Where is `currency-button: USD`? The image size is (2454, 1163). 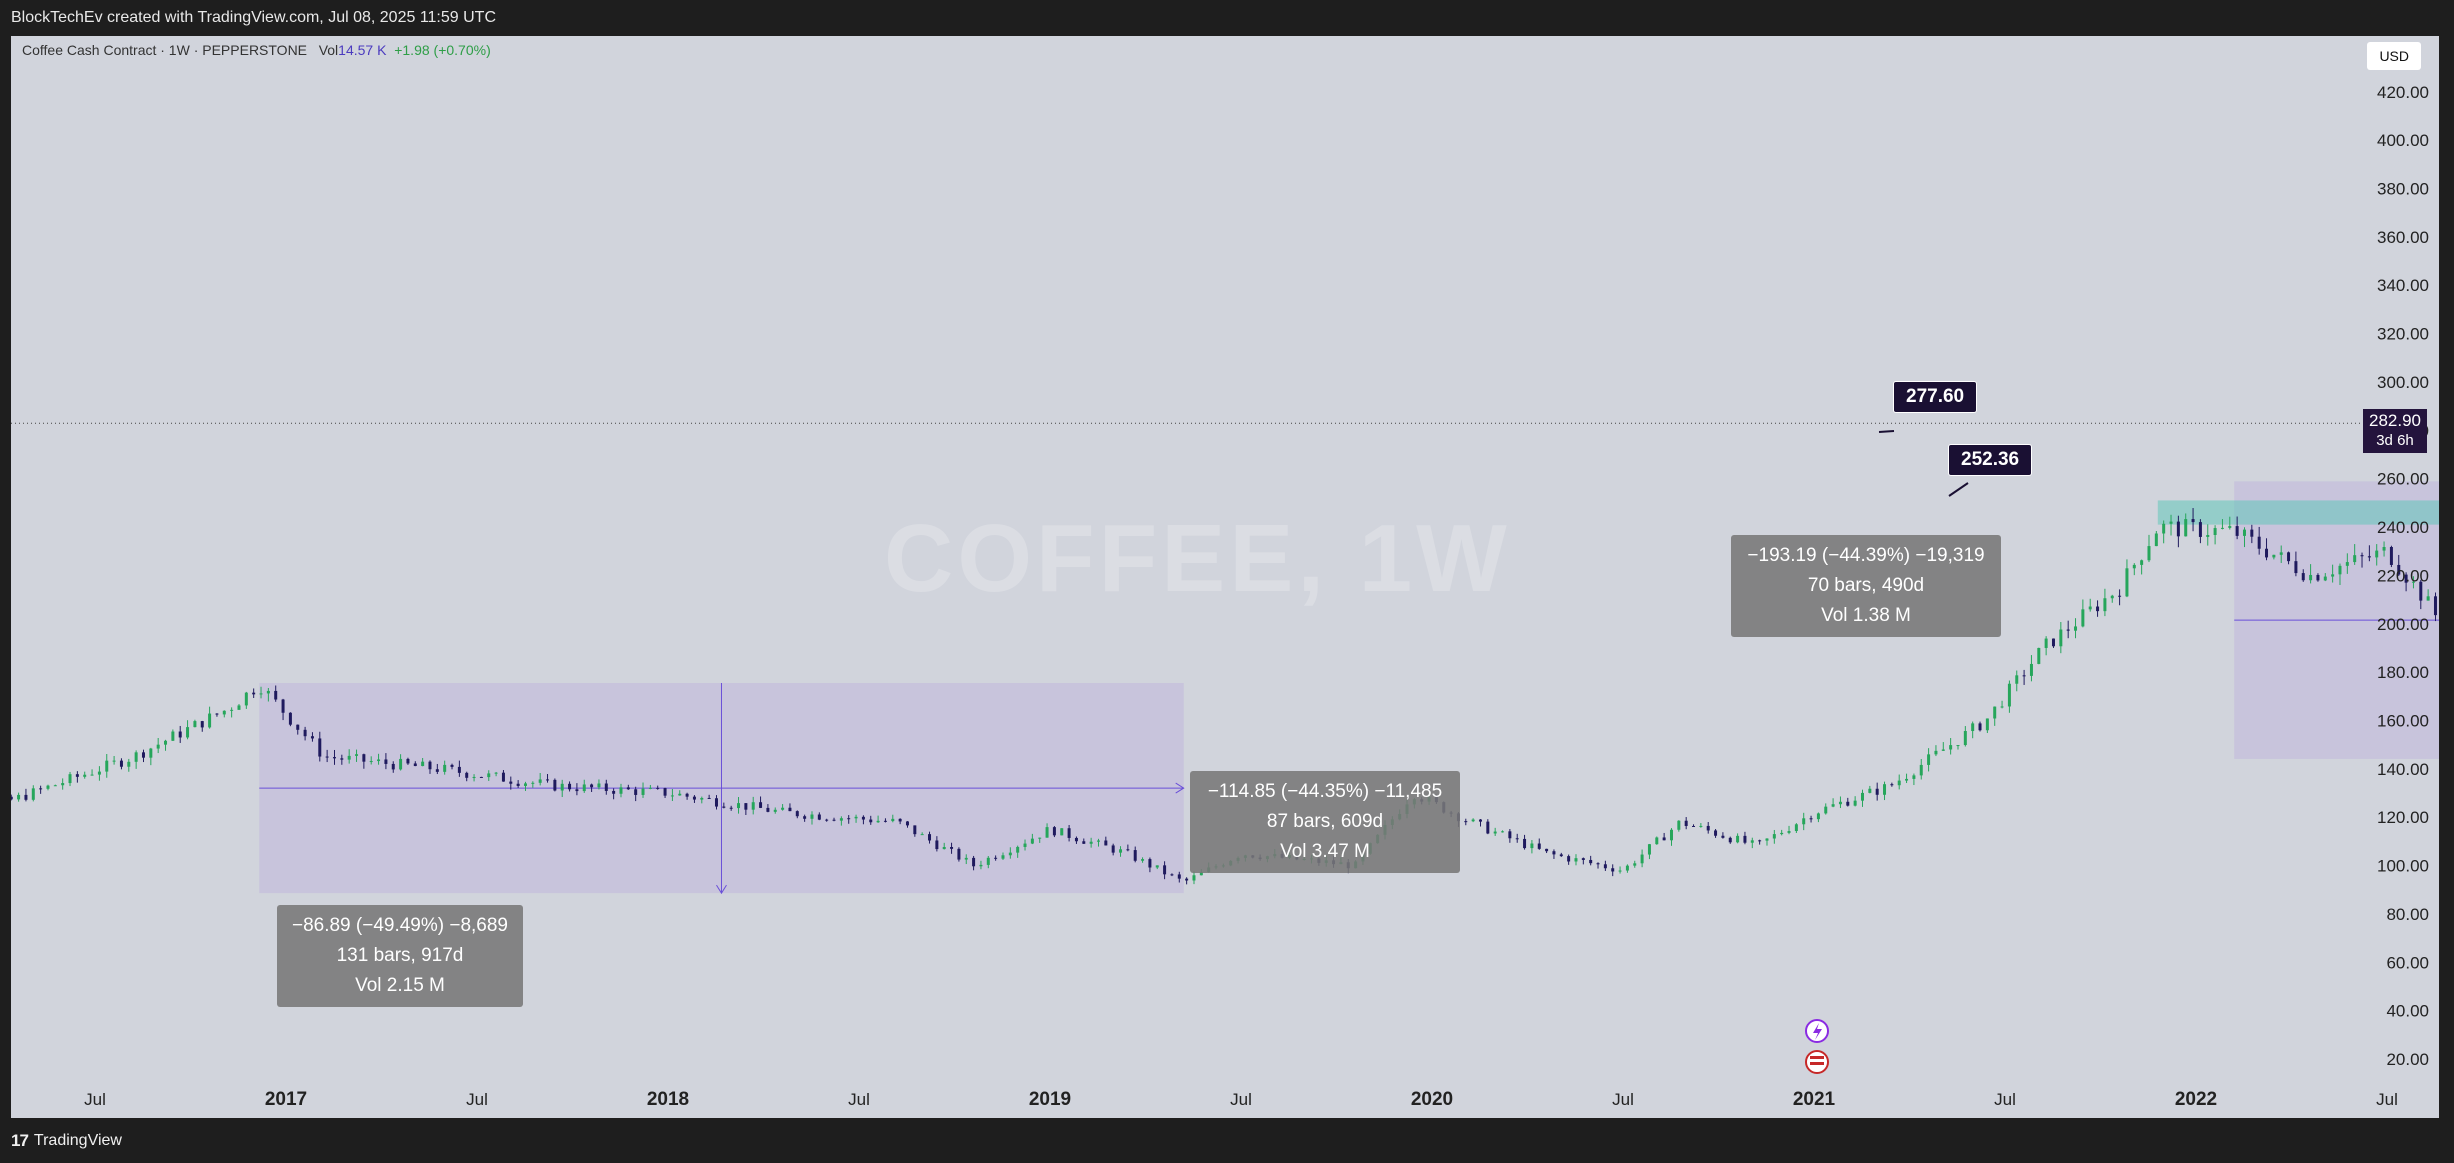 currency-button: USD is located at coordinates (2394, 56).